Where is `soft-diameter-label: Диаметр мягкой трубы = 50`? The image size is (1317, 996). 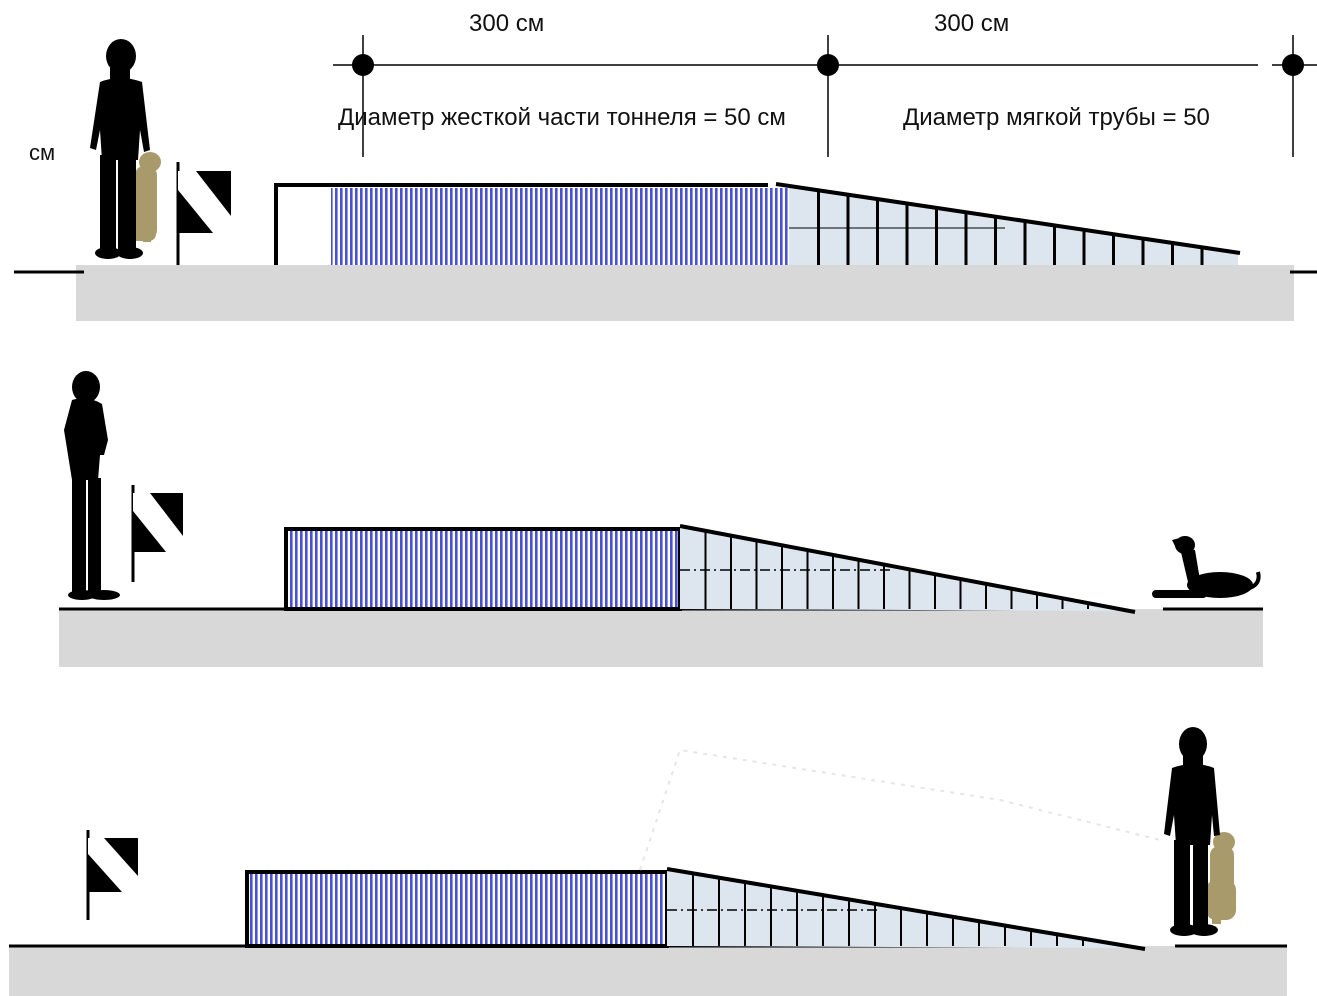
soft-diameter-label: Диаметр мягкой трубы = 50 is located at coordinates (1056, 117).